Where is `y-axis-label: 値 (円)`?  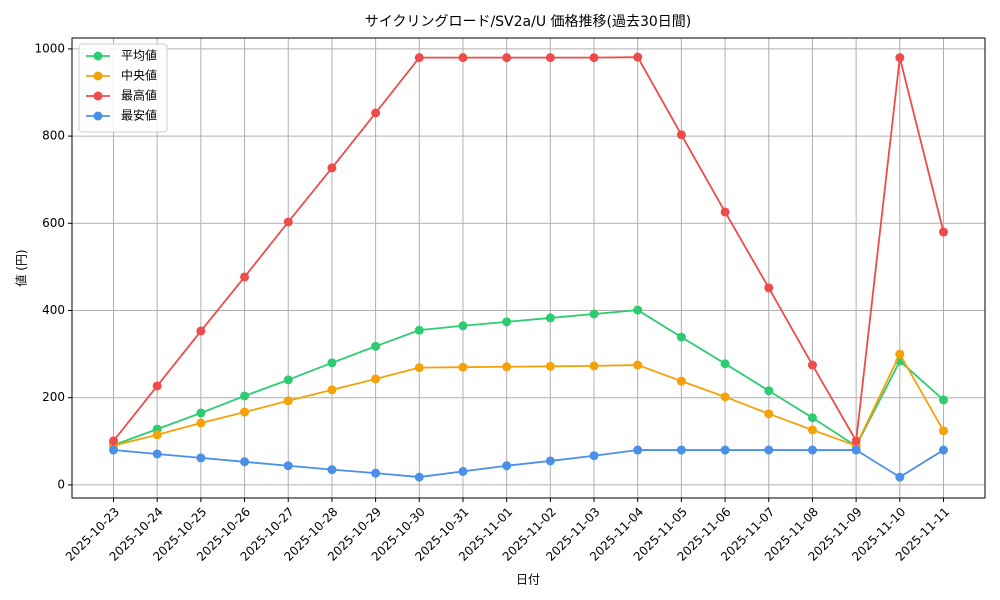 y-axis-label: 値 (円) is located at coordinates (21, 267).